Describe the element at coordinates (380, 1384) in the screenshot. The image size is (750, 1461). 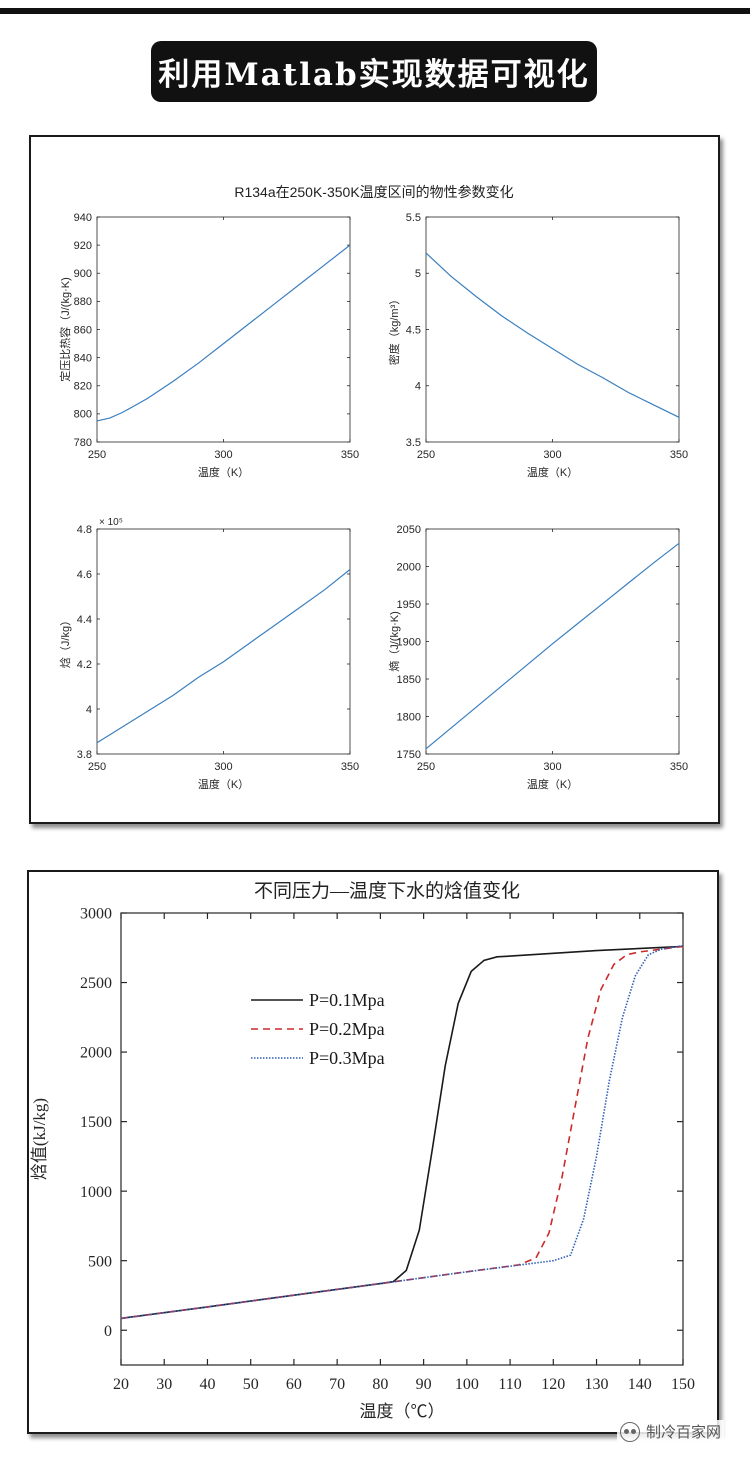
I see `enthalpy-xtick-label: 80` at that location.